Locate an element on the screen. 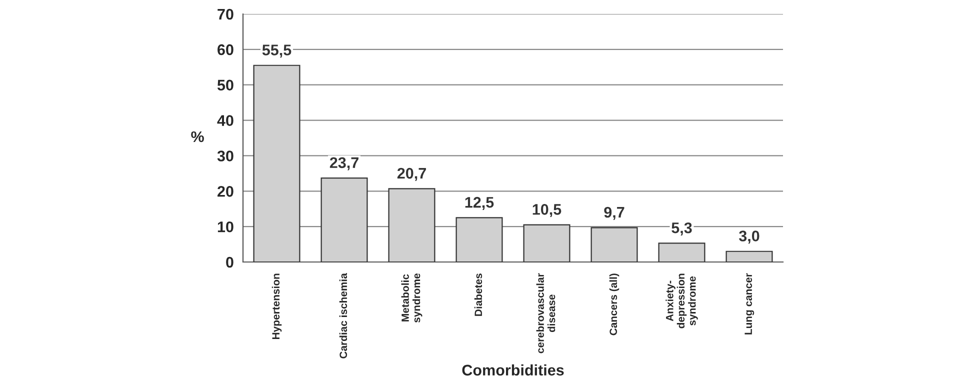  data-label: 9,7 is located at coordinates (614, 213).